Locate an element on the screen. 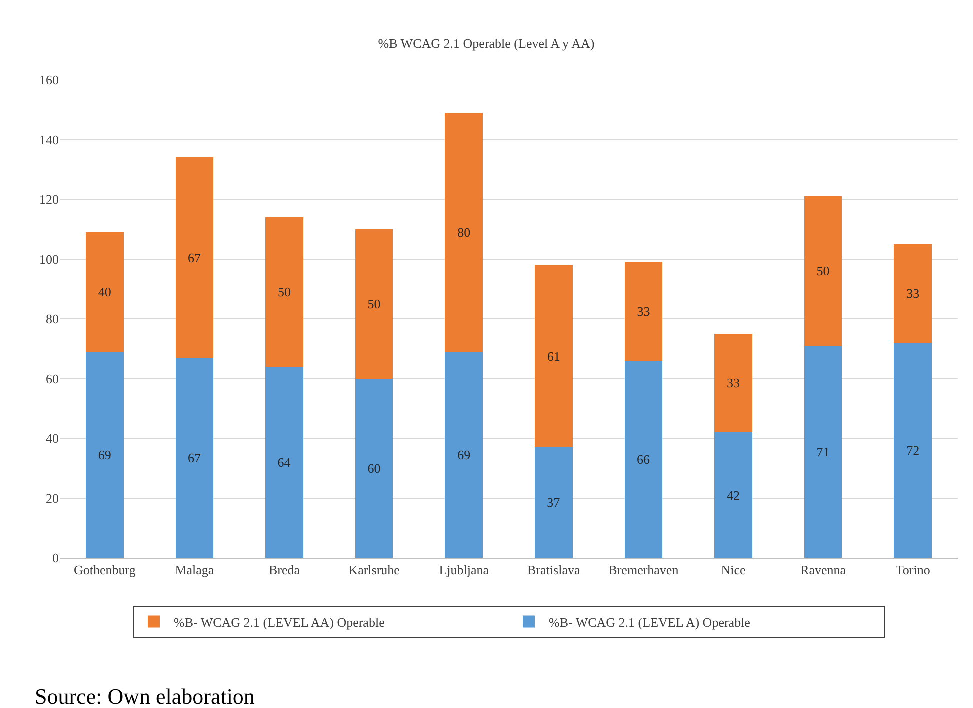  y-tick-label: 60 is located at coordinates (52, 378).